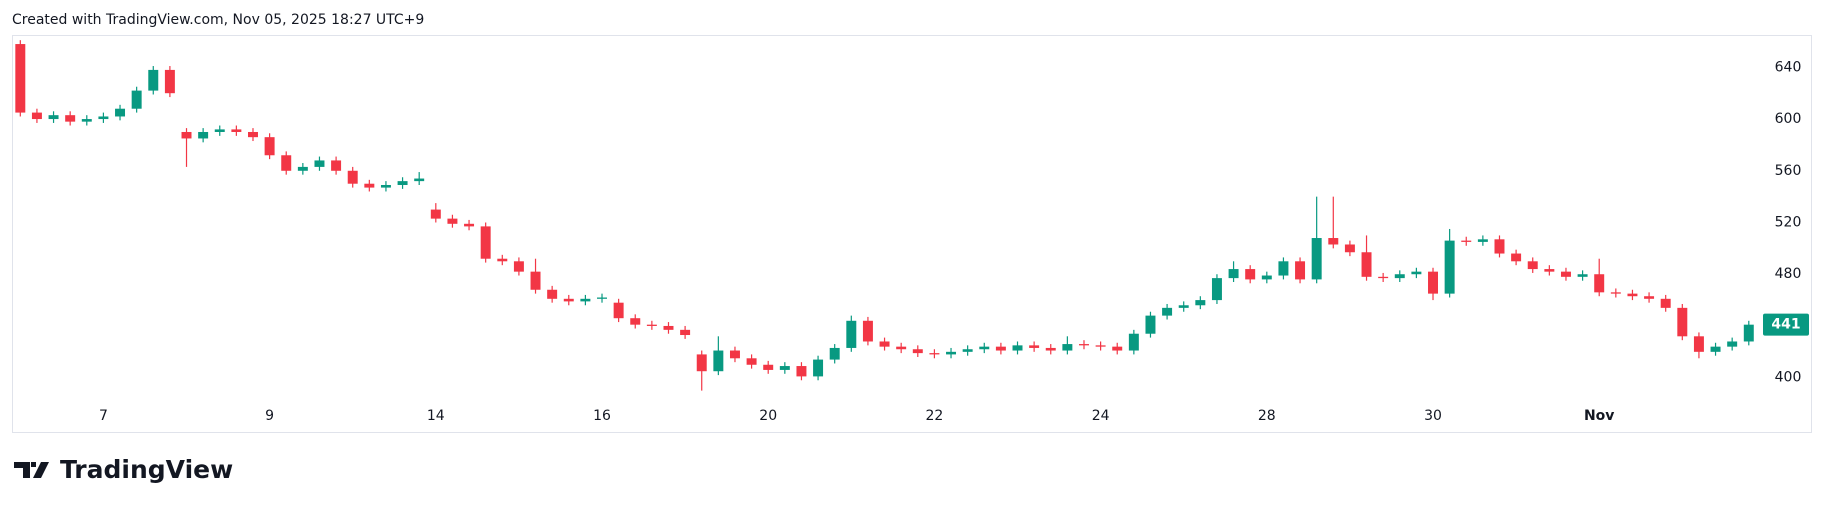 The width and height of the screenshot is (1826, 513). What do you see at coordinates (934, 416) in the screenshot?
I see `x-tick-label: 22` at bounding box center [934, 416].